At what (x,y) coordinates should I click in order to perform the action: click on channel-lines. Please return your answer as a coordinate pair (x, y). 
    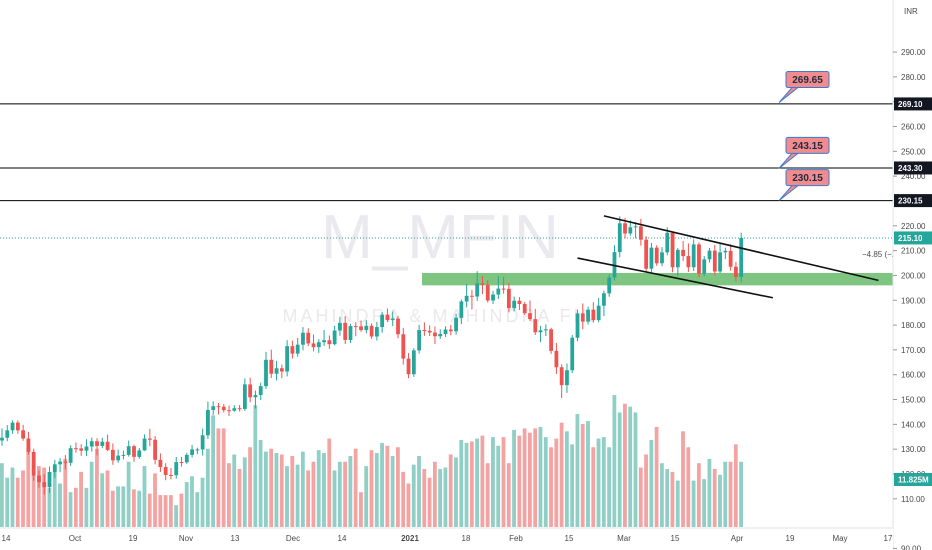
    Looking at the image, I should click on (728, 257).